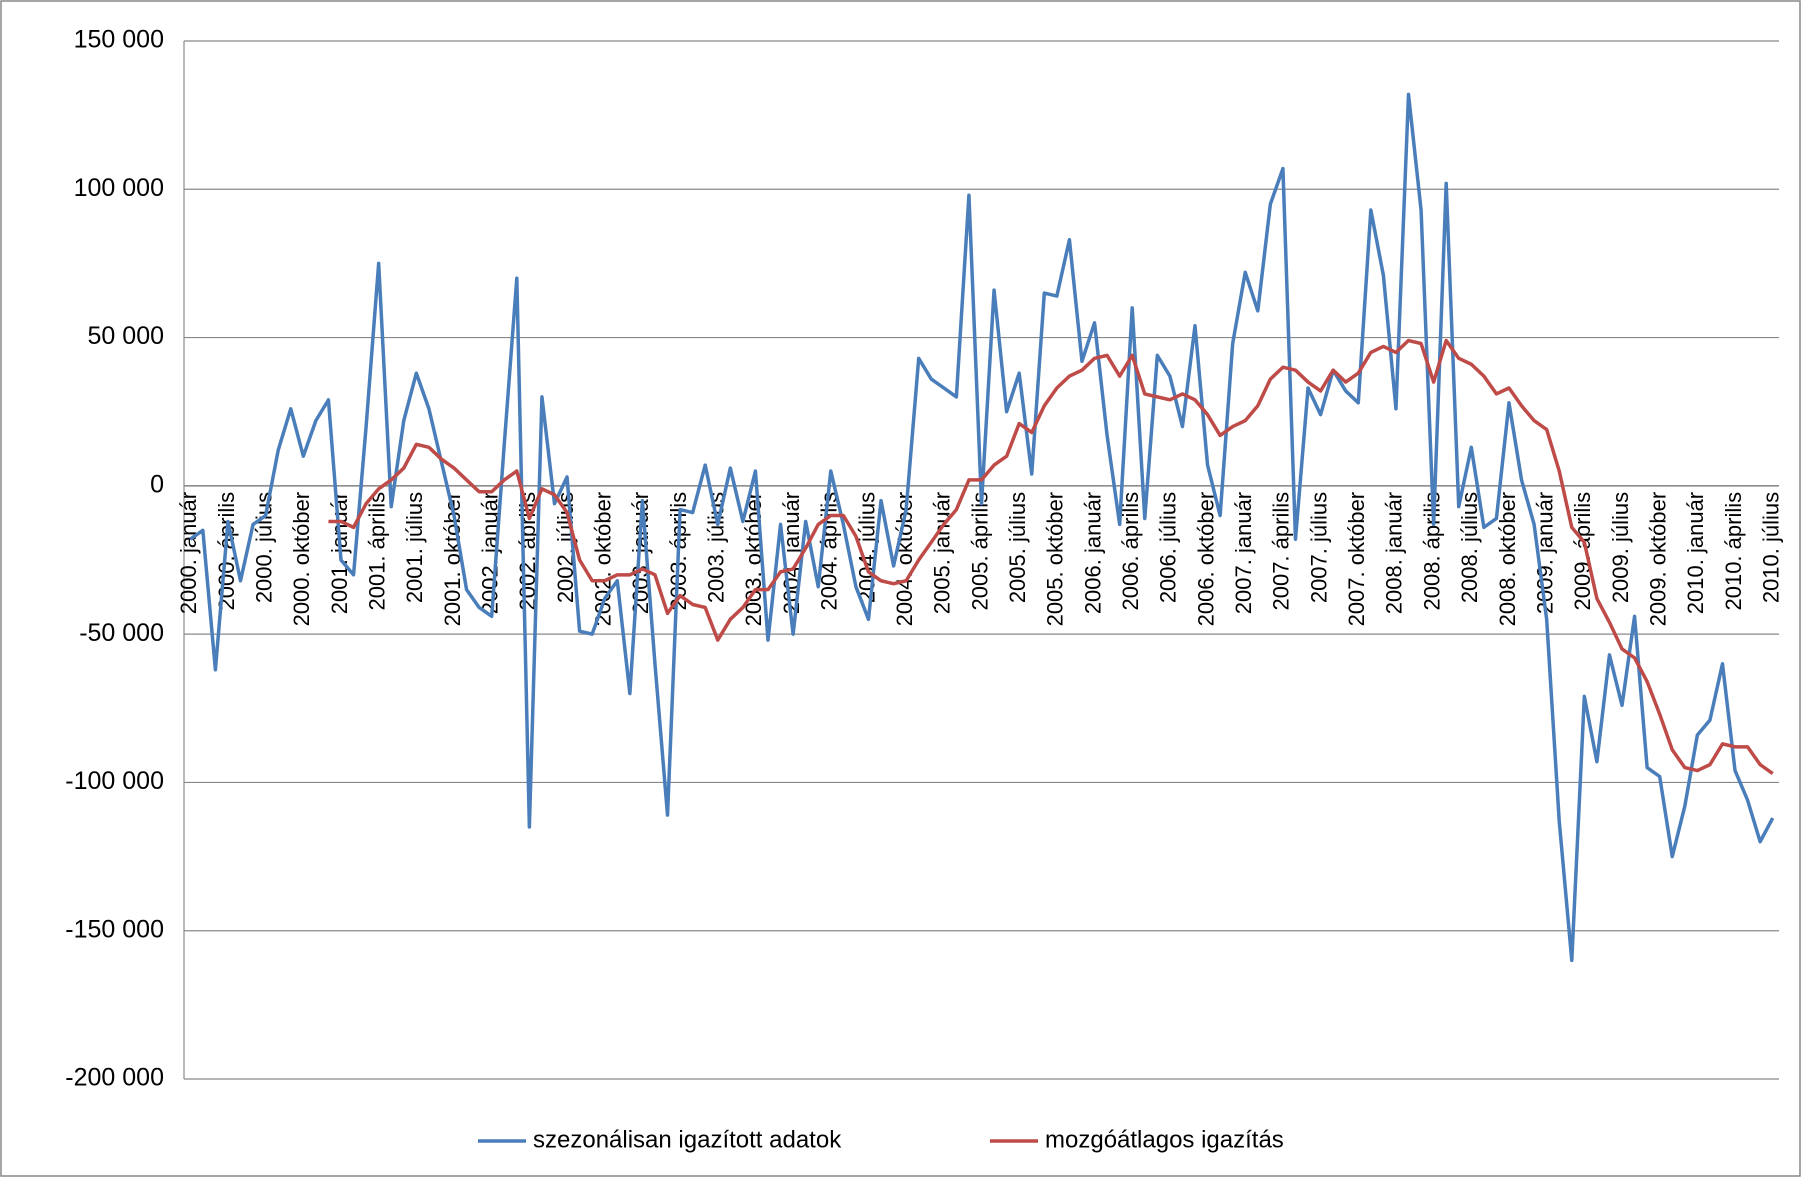 Image resolution: width=1802 pixels, height=1178 pixels. Describe the element at coordinates (1130, 551) in the screenshot. I see `x-tick-label: 2006. április` at that location.